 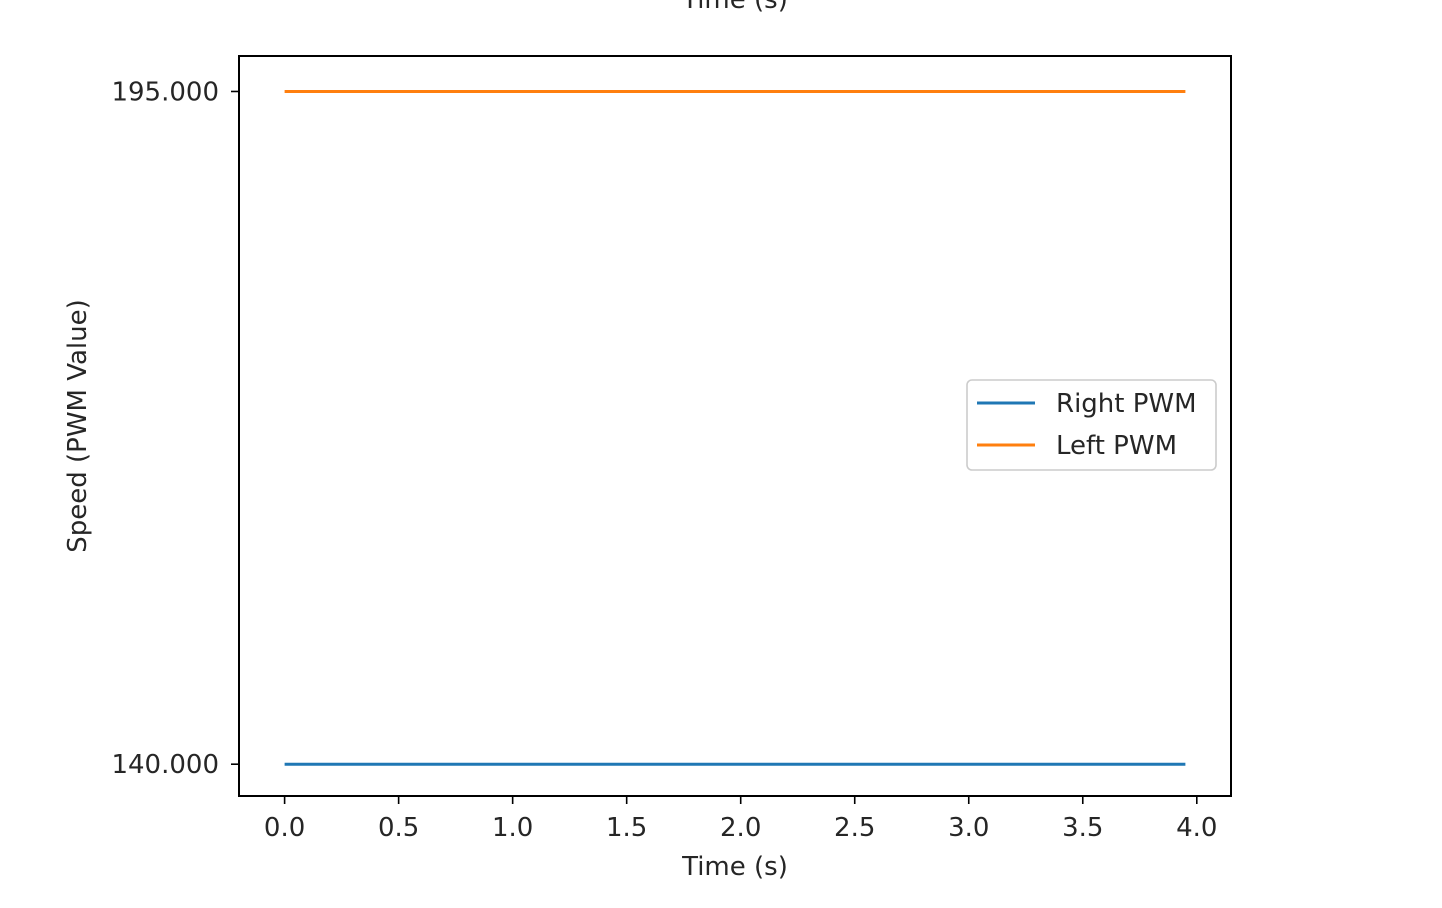 I want to click on legend-label: Left PWM, so click(x=1116, y=446).